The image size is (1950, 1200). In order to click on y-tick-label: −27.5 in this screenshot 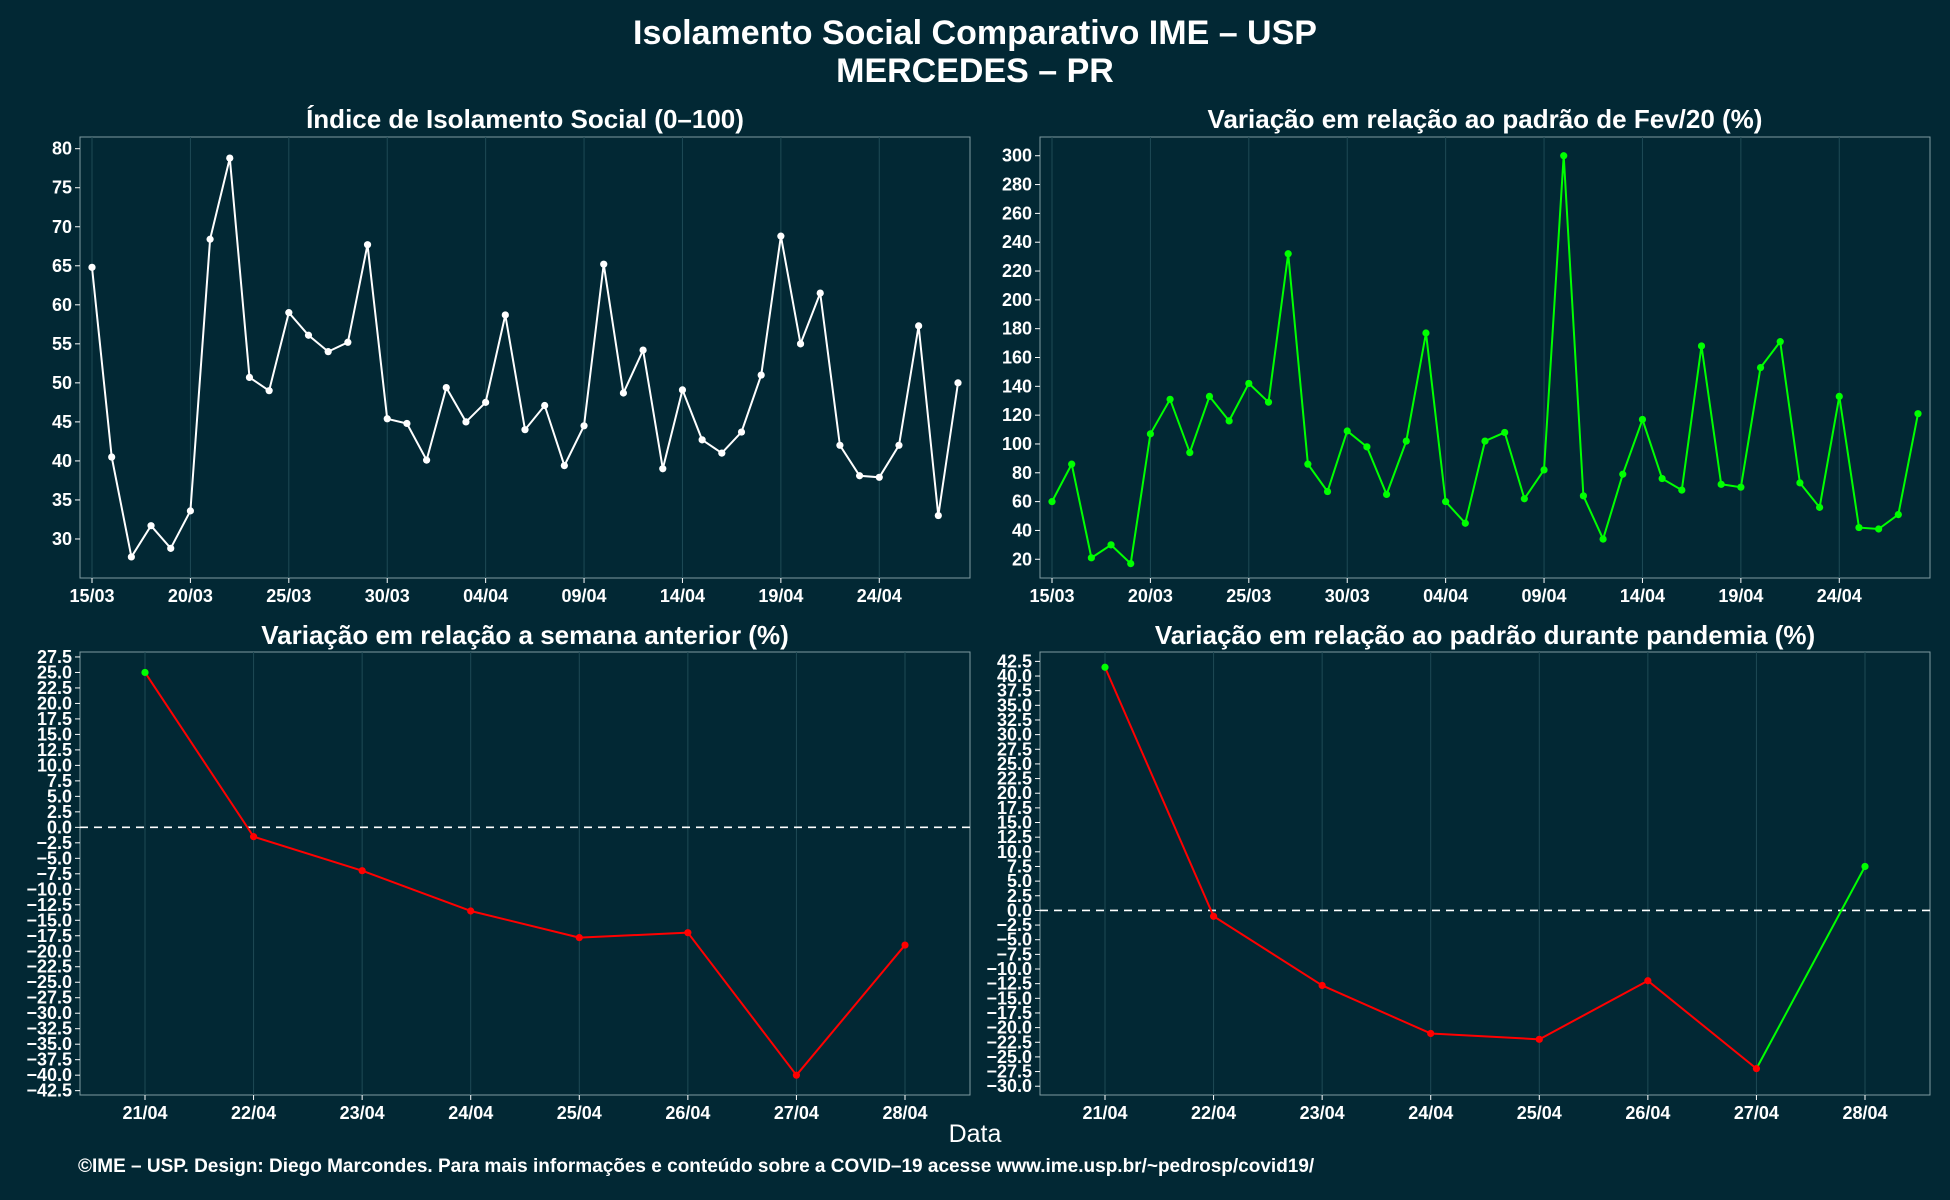, I will do `click(1009, 1072)`.